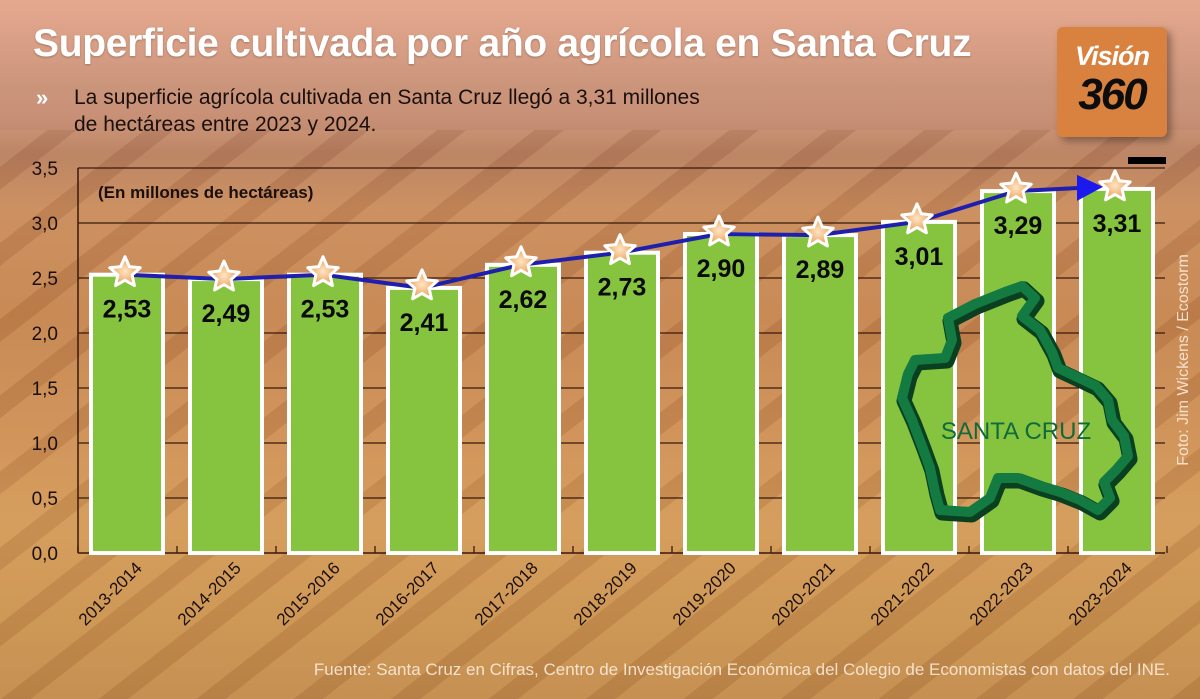  What do you see at coordinates (1018, 226) in the screenshot?
I see `value-label: 3,29` at bounding box center [1018, 226].